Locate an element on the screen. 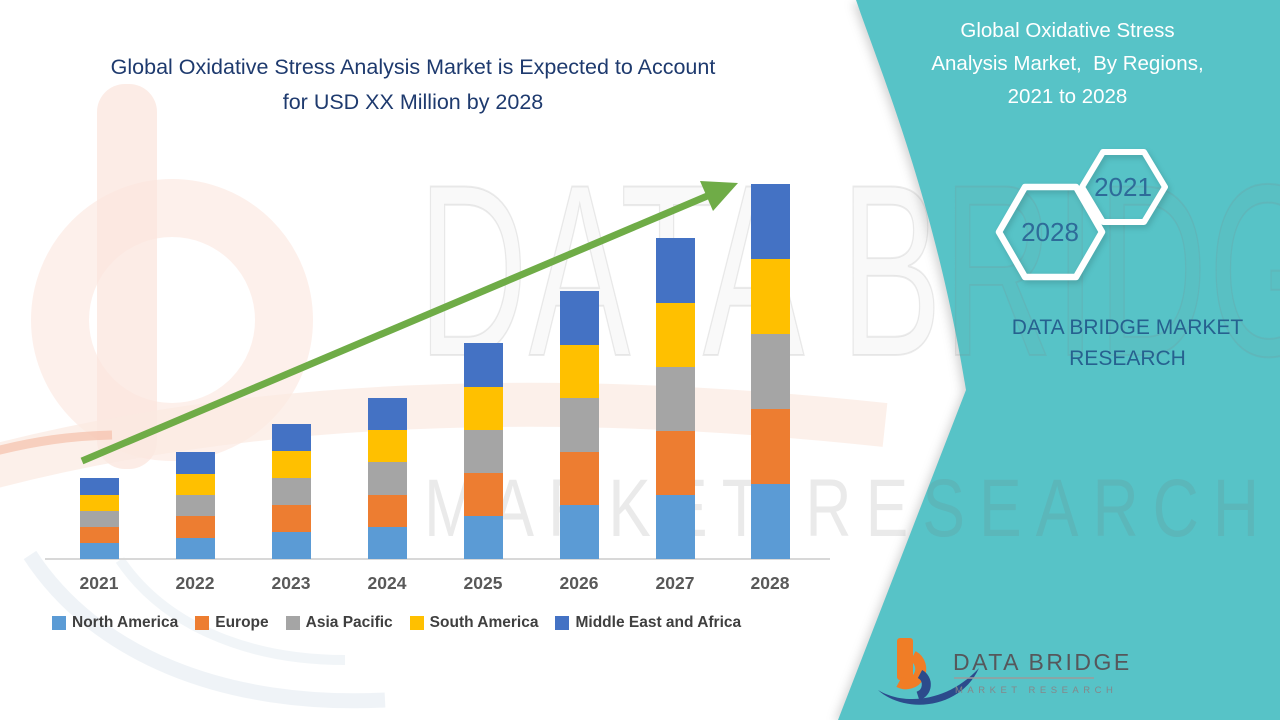 The height and width of the screenshot is (720, 1280). legend-item-europe: Europe is located at coordinates (232, 623).